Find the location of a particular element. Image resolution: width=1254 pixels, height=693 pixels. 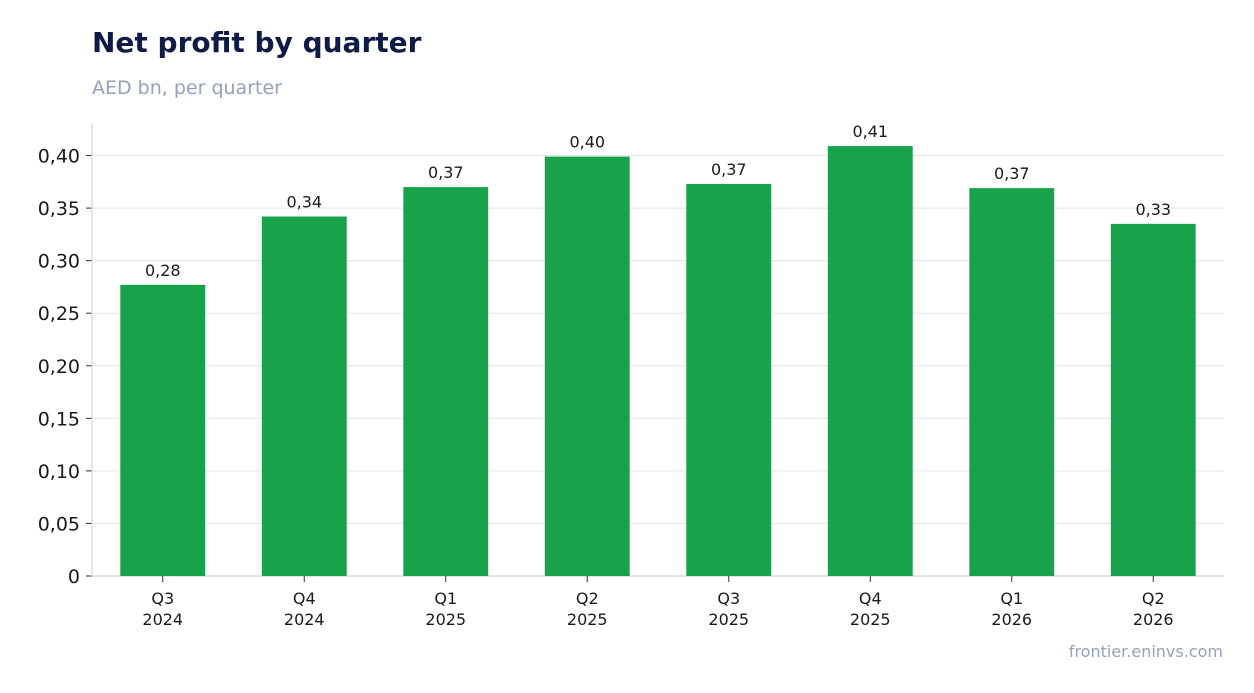

data-label: 0,34 is located at coordinates (304, 202).